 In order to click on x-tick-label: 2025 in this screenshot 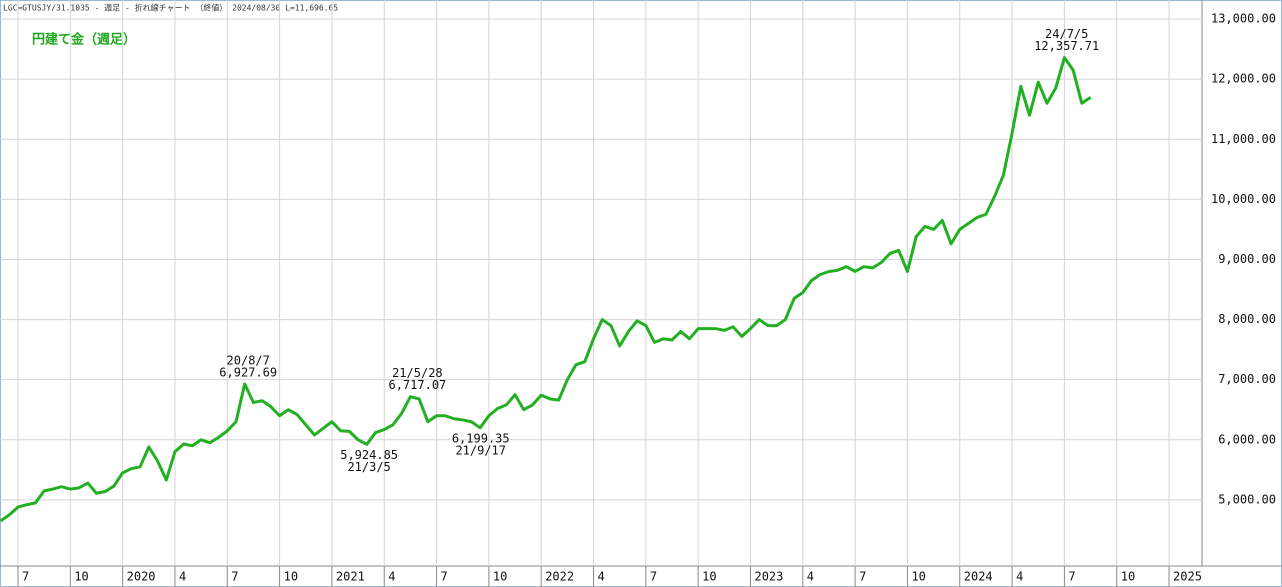, I will do `click(1187, 577)`.